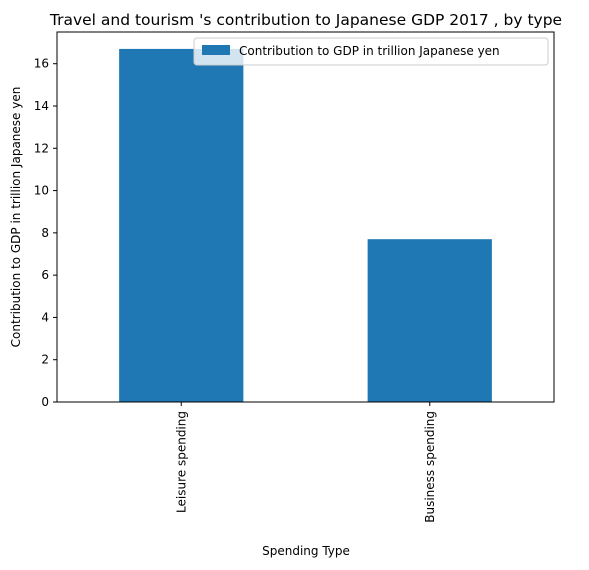 The height and width of the screenshot is (570, 589). I want to click on y-axis: 0 2 4 6 8 10 12 14 16, so click(45, 233).